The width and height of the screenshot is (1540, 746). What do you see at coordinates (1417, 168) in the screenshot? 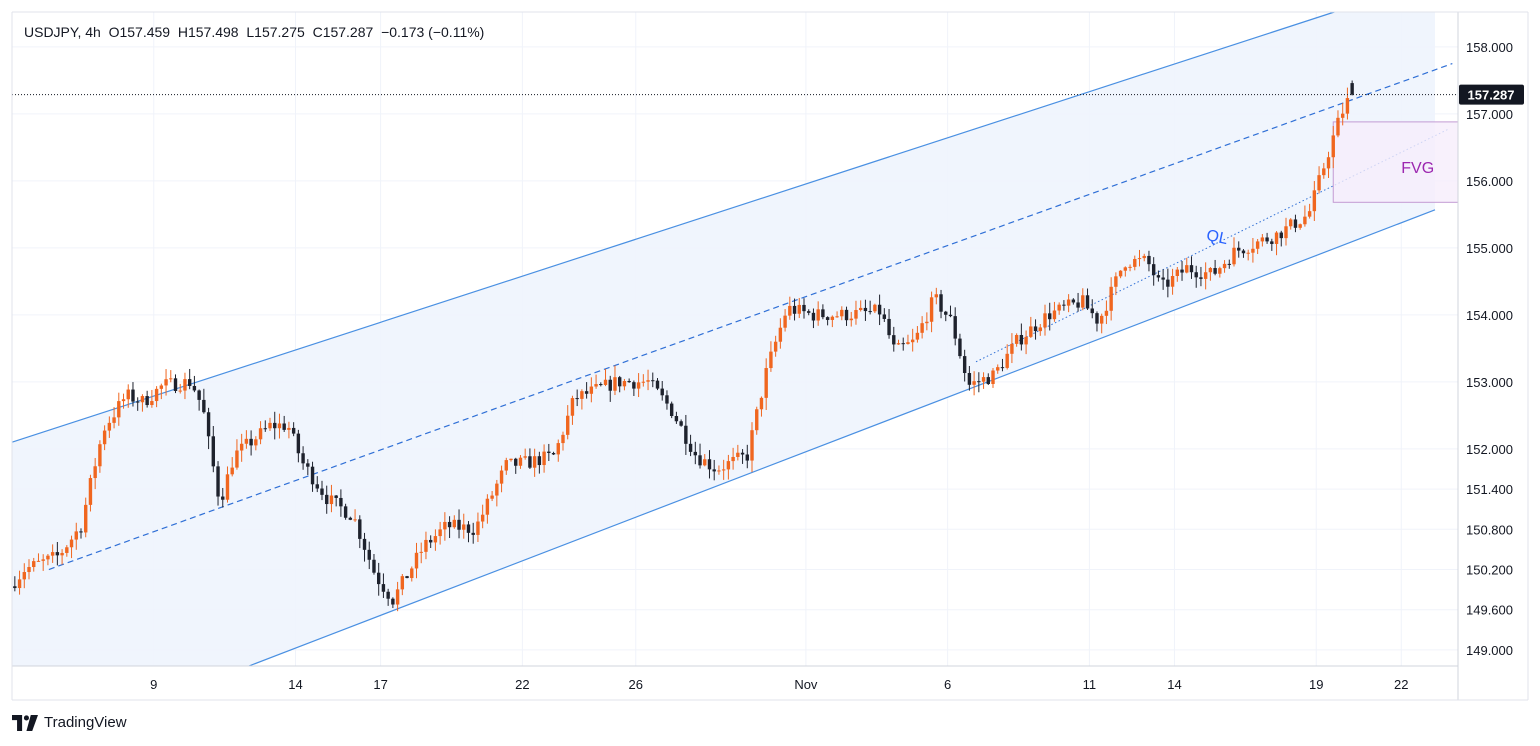
I see `fvg-label: FVG` at bounding box center [1417, 168].